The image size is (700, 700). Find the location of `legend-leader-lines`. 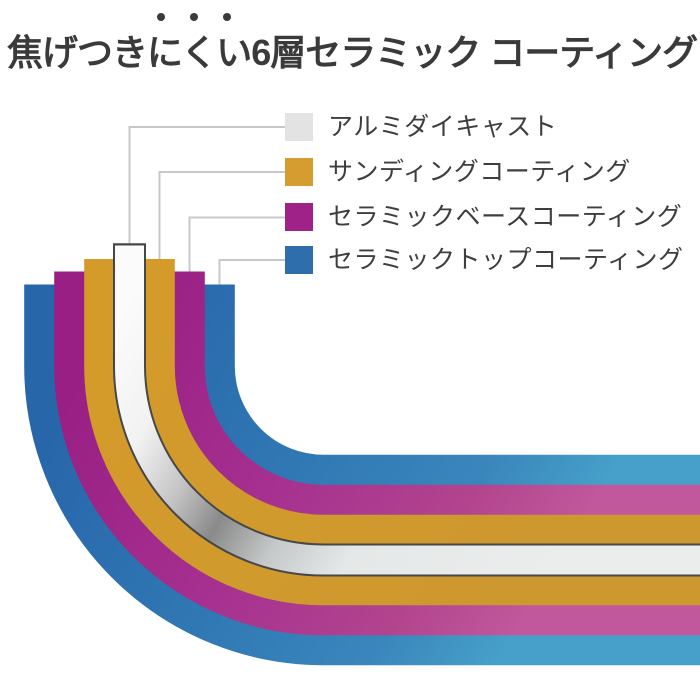

legend-leader-lines is located at coordinates (206, 206).